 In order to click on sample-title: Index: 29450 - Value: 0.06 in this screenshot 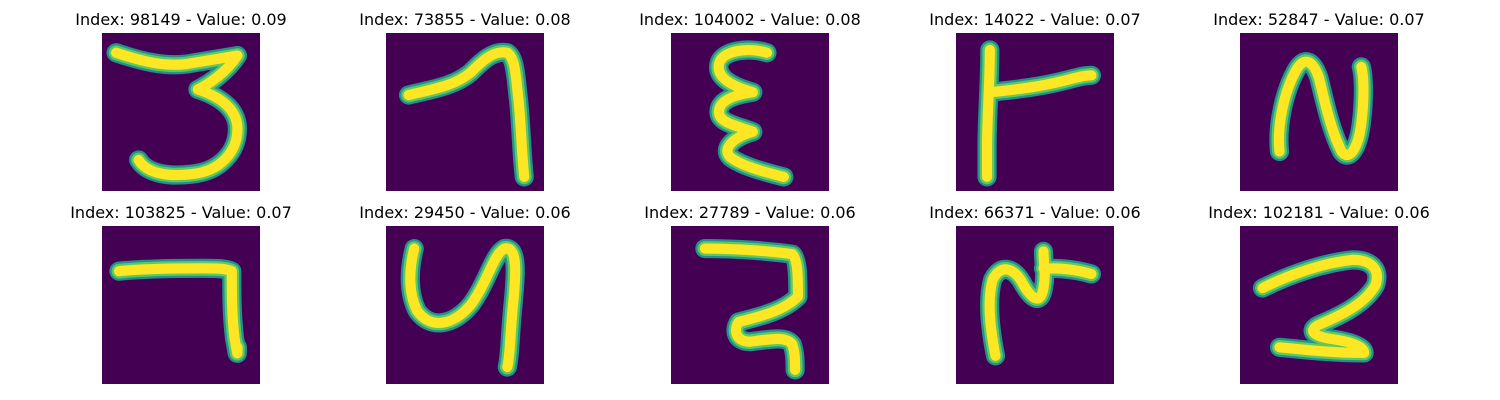, I will do `click(465, 212)`.